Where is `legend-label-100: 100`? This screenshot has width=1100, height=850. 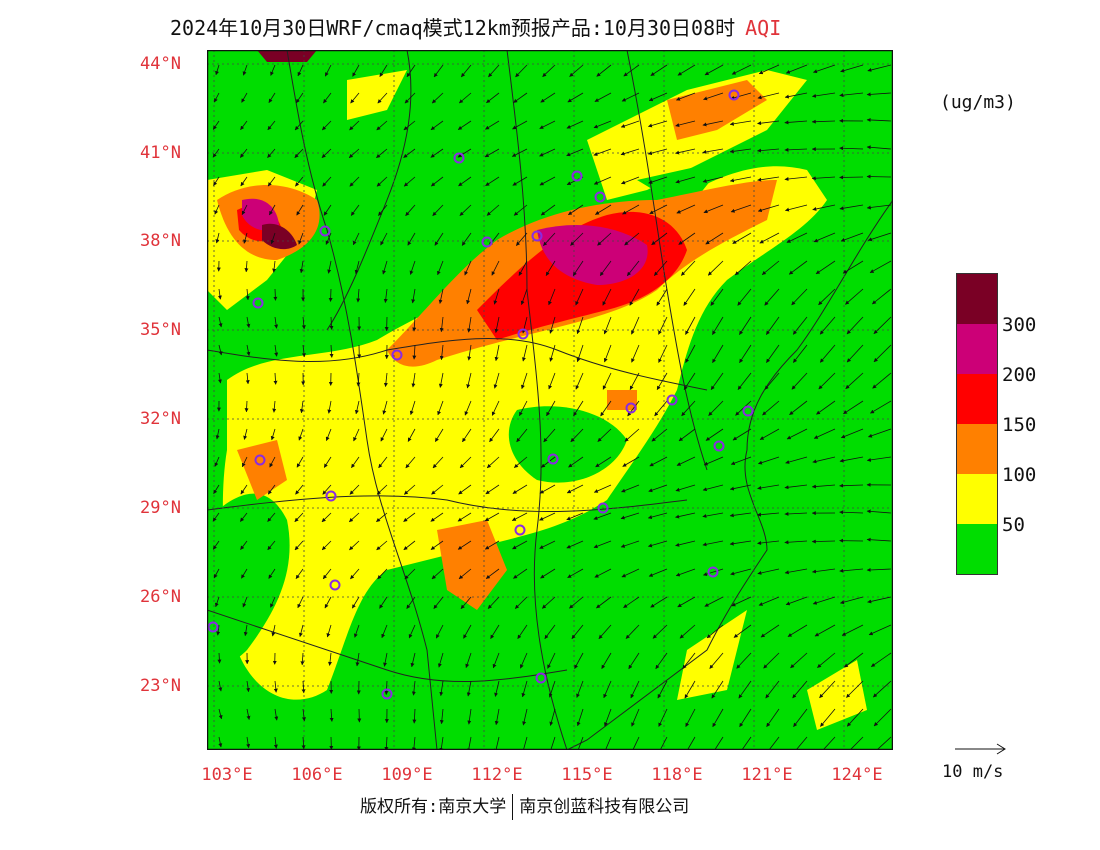 legend-label-100: 100 is located at coordinates (1019, 475).